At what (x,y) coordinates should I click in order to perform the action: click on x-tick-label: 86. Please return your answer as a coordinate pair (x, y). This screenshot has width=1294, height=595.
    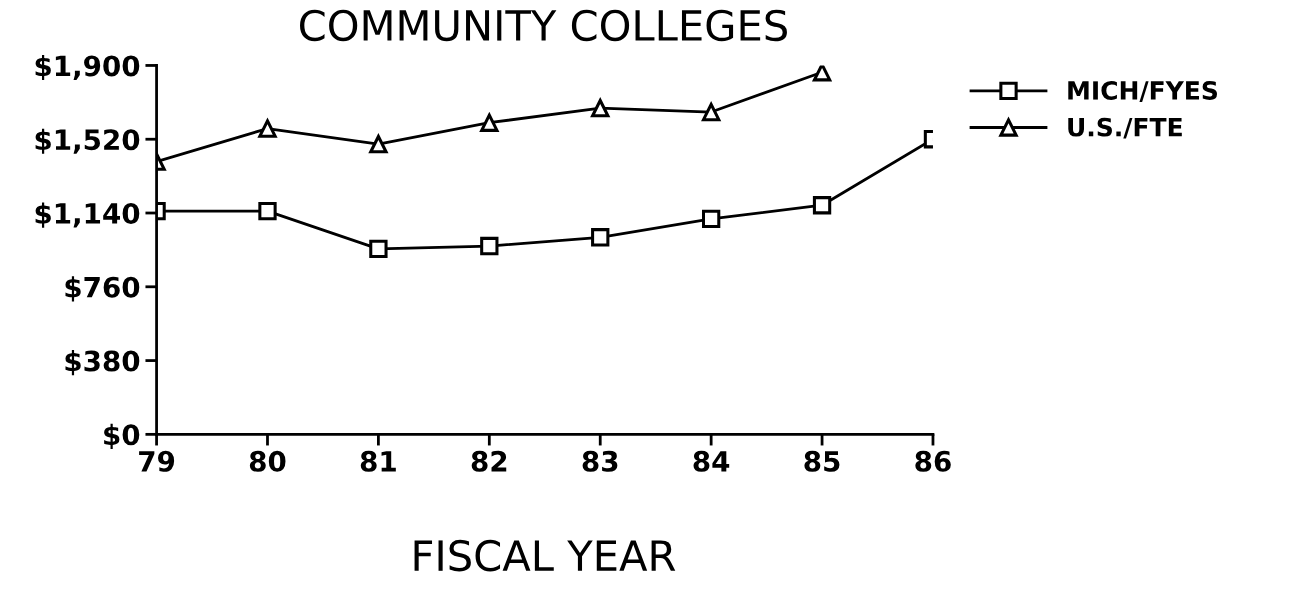
    Looking at the image, I should click on (933, 461).